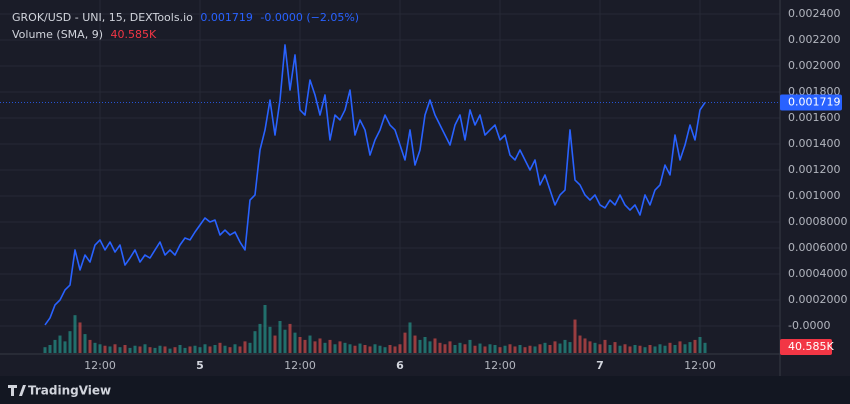 This screenshot has height=404, width=850. I want to click on y-tick-label: 0.001600, so click(814, 117).